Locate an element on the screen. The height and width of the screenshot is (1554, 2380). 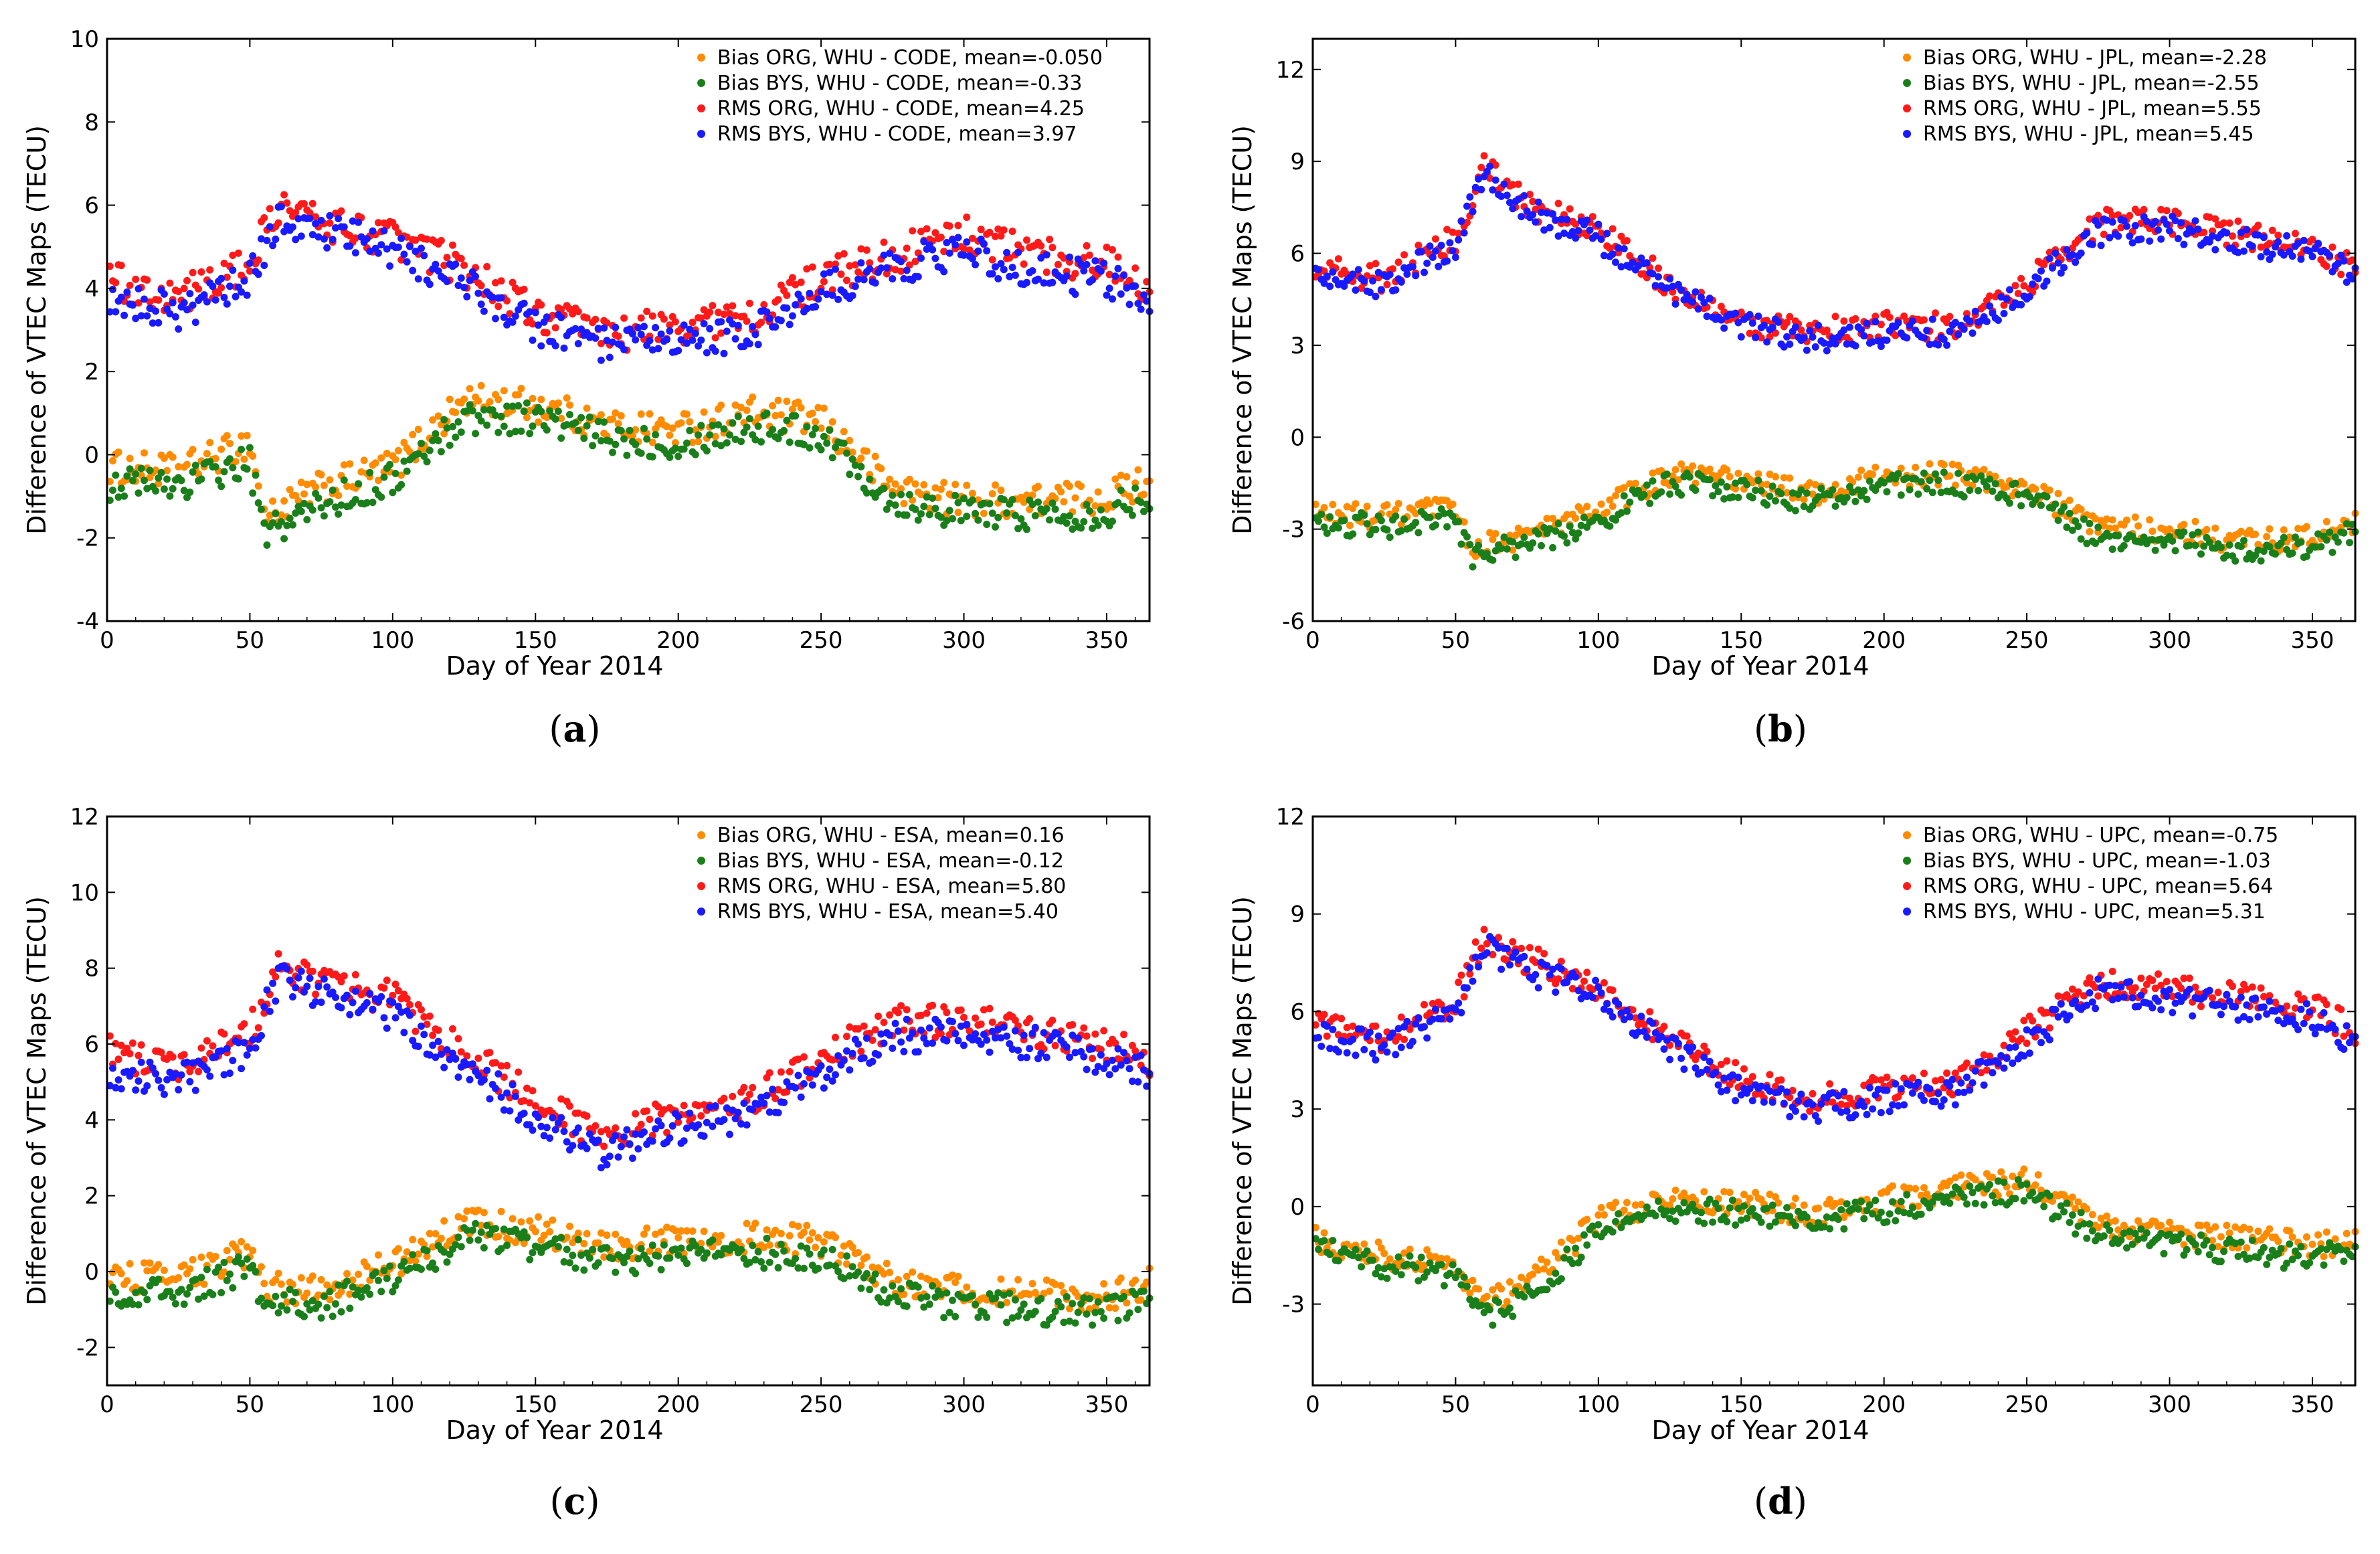
series-rms_bys is located at coordinates (1835, 259).